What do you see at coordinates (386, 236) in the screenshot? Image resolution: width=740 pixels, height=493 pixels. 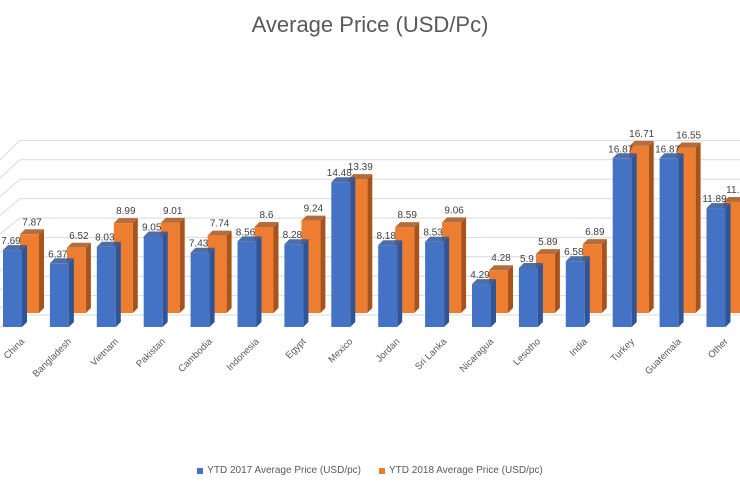 I see `data-label-2017: 8.18` at bounding box center [386, 236].